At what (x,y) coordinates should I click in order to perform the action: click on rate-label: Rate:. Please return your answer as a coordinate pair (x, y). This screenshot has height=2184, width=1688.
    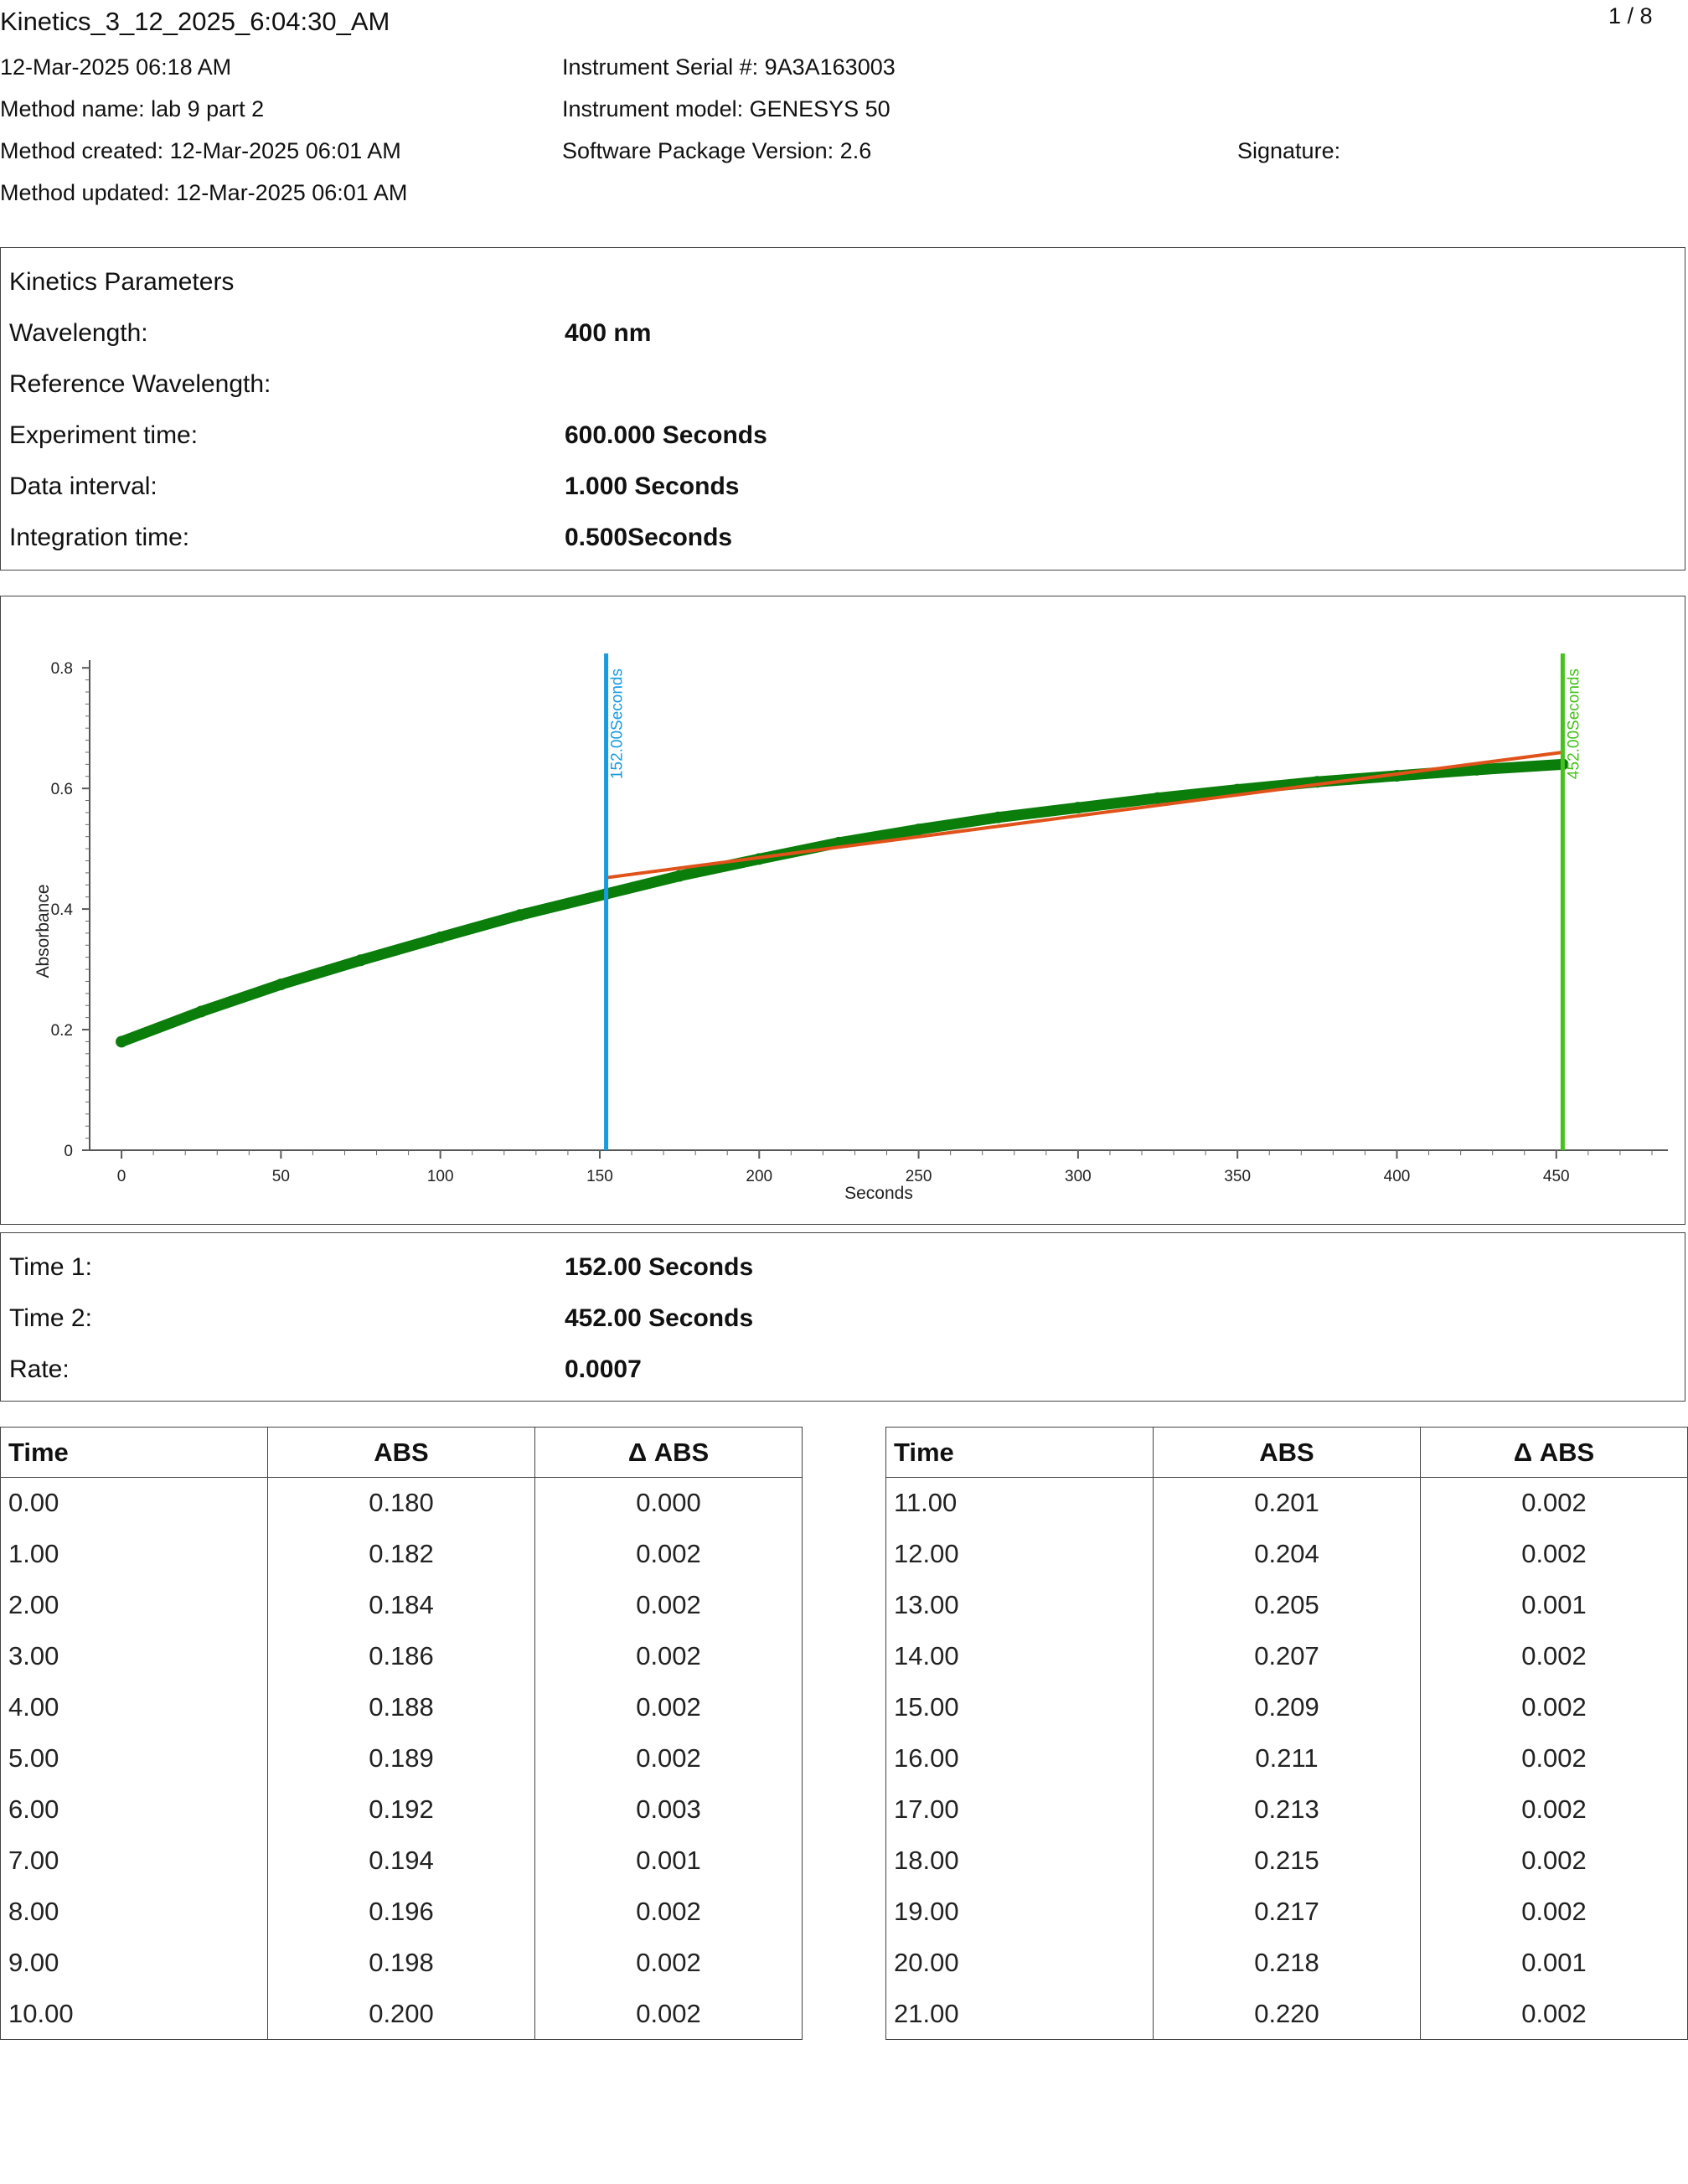
    Looking at the image, I should click on (39, 1369).